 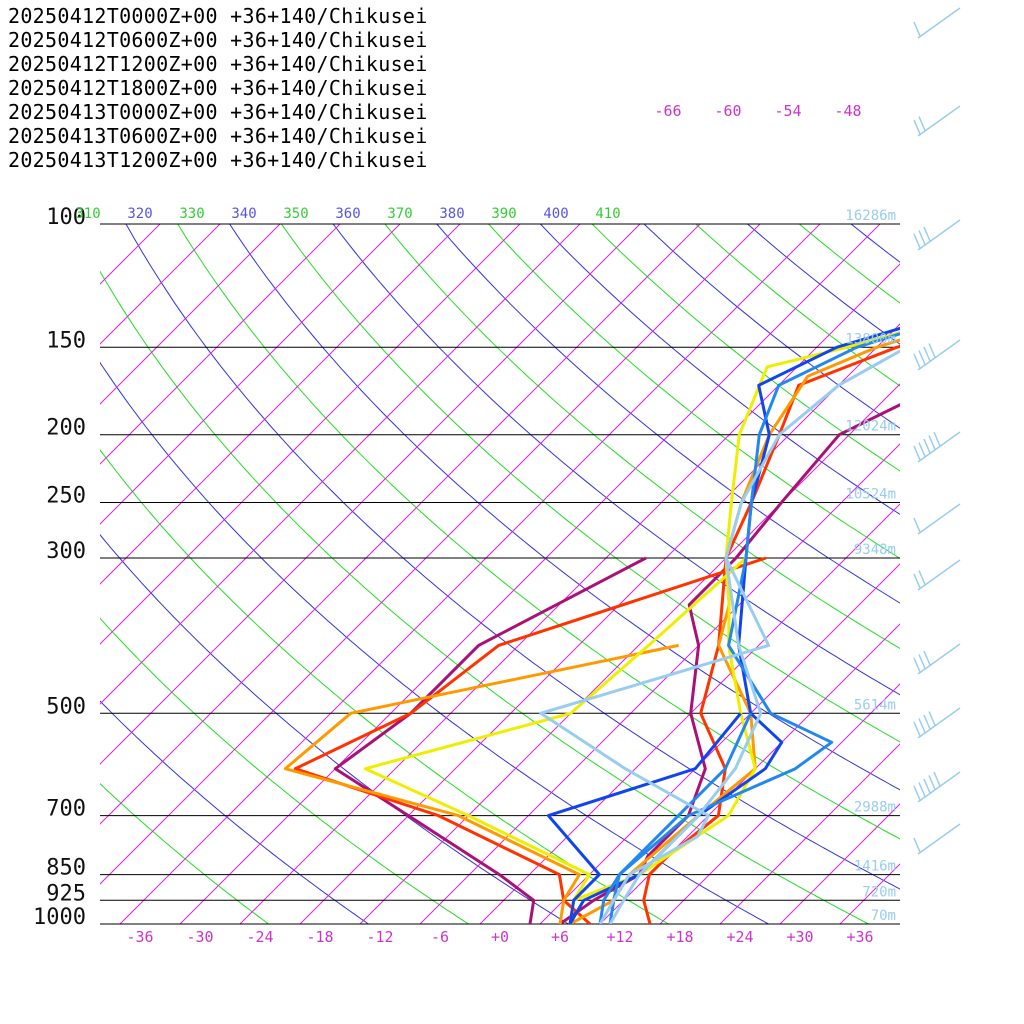 I want to click on wind-barbs, so click(x=937, y=431).